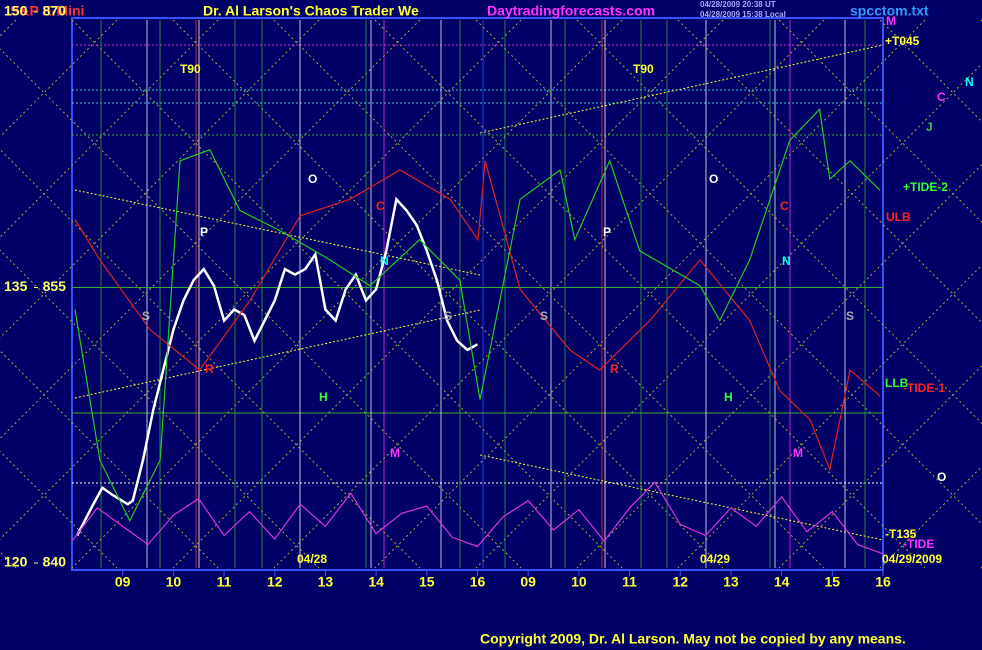 Image resolution: width=982 pixels, height=650 pixels. Describe the element at coordinates (55, 286) in the screenshot. I see `y-tick-label: 855` at that location.